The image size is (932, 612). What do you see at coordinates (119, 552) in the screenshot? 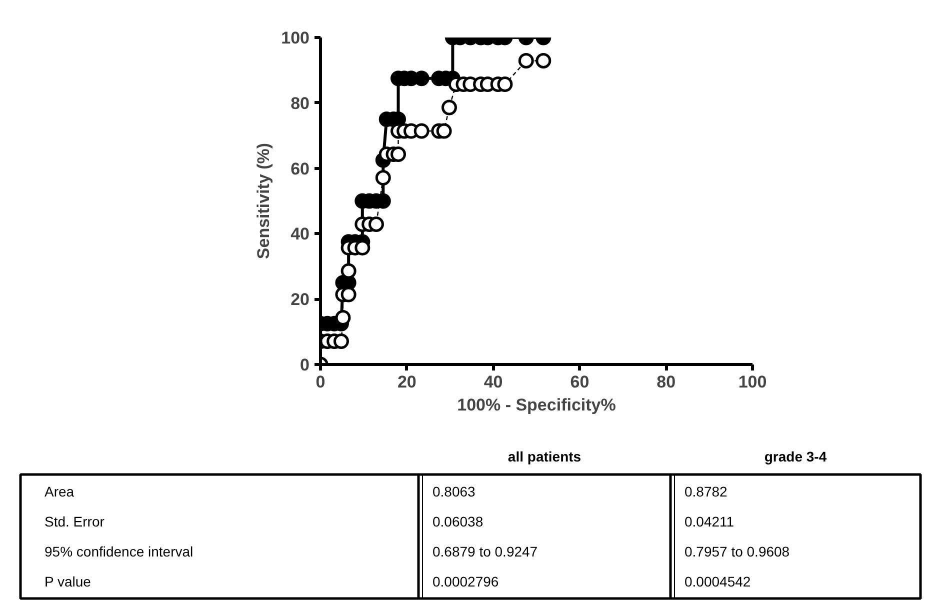
I see `category-label: 95% confidence interval` at bounding box center [119, 552].